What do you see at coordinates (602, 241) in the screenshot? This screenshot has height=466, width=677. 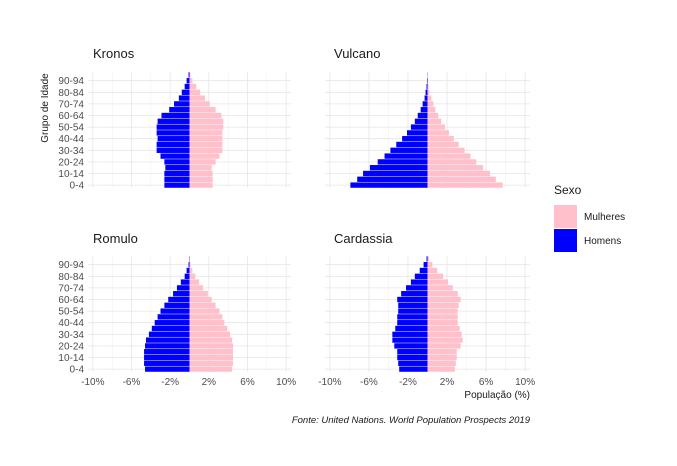 I see `legend-label-homens: Homens` at bounding box center [602, 241].